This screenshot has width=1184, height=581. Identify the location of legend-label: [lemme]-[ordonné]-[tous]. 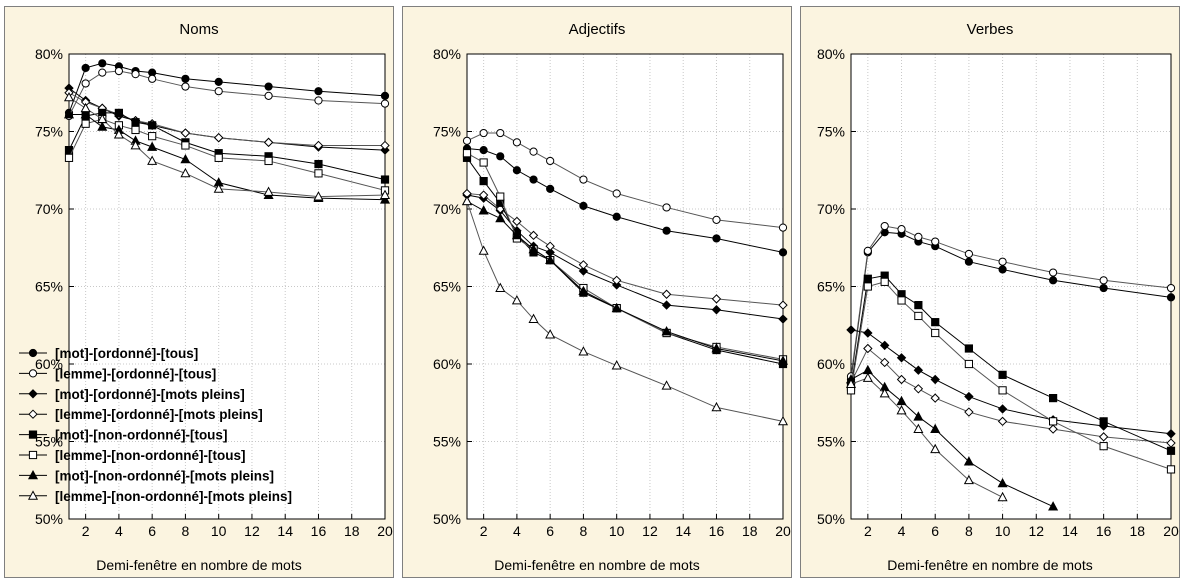
(135, 373).